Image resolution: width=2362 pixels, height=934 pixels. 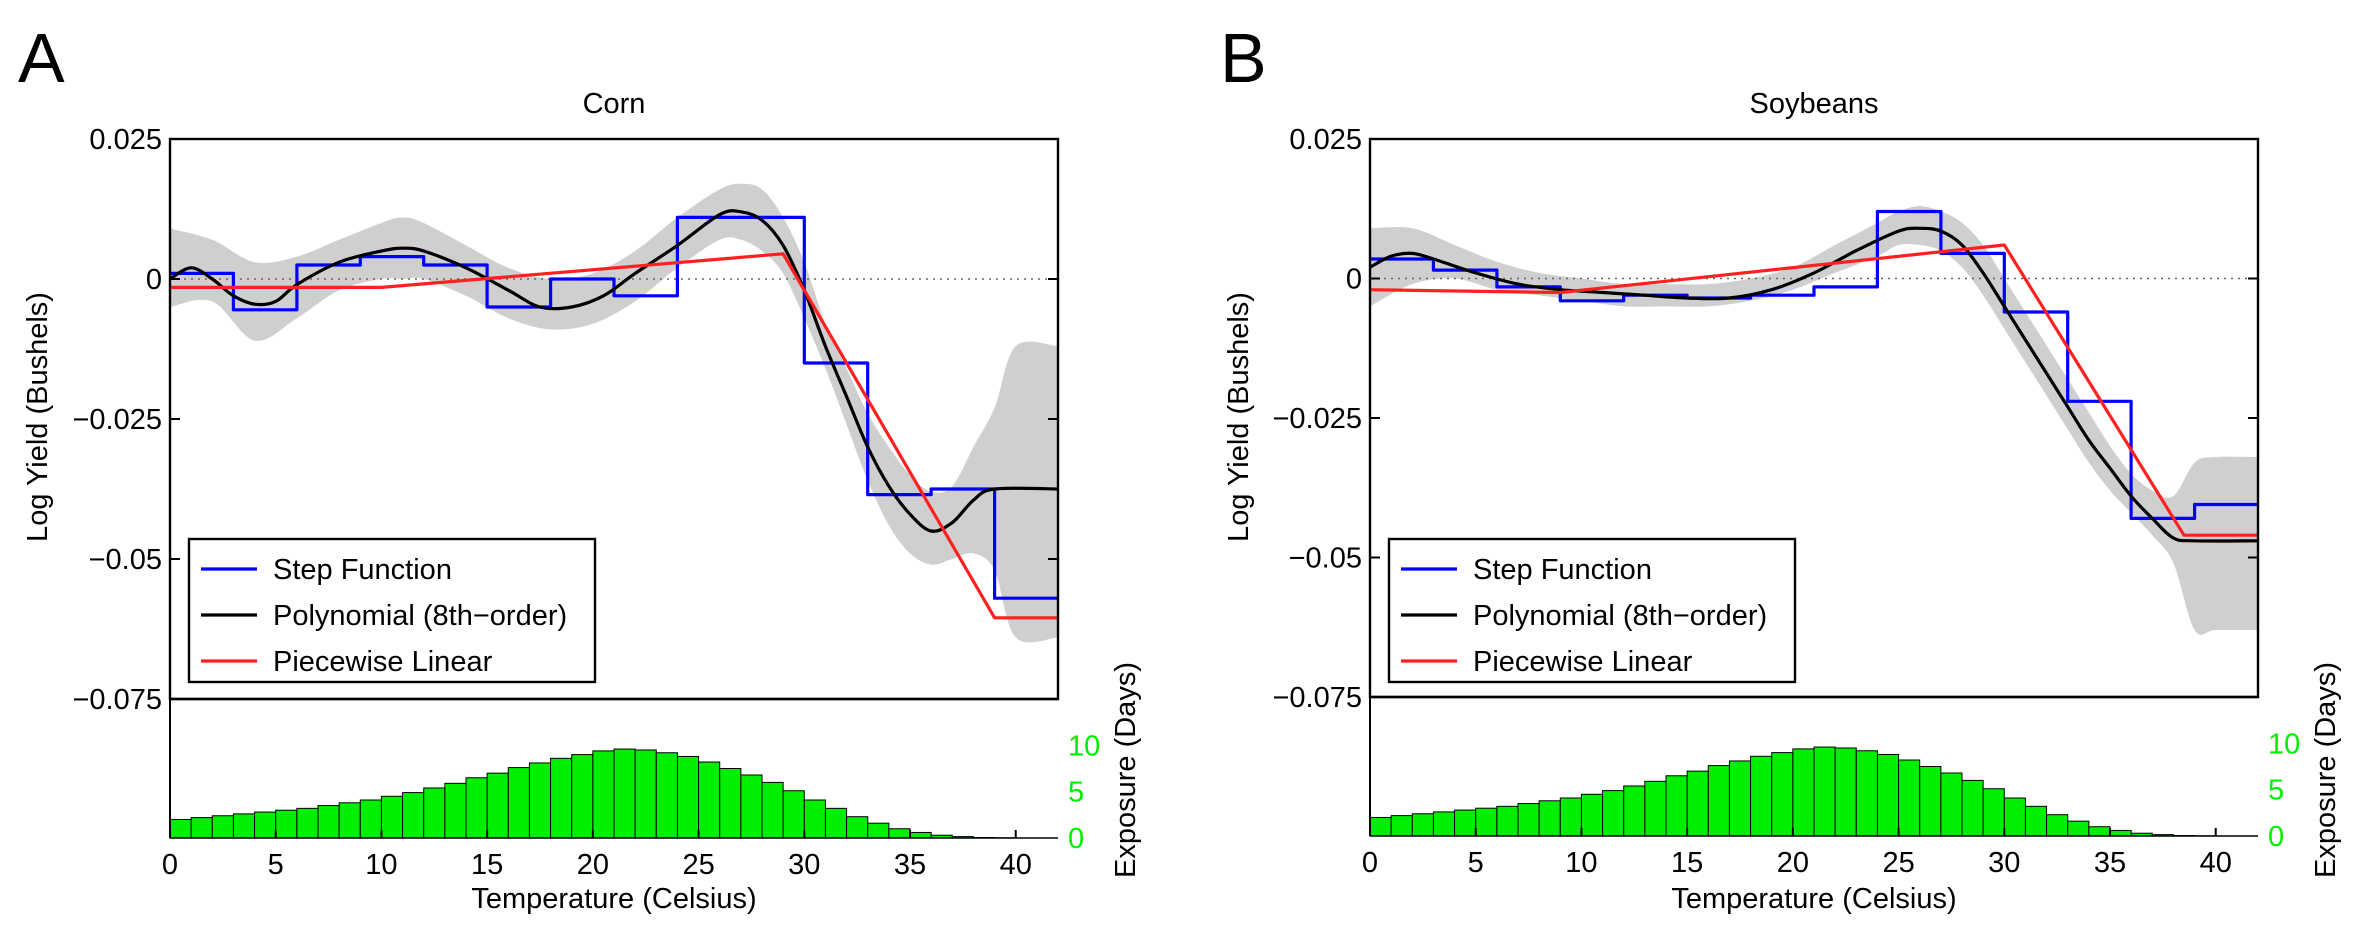 What do you see at coordinates (1126, 770) in the screenshot?
I see `panel-a-exposure-label: Exposure (Days)` at bounding box center [1126, 770].